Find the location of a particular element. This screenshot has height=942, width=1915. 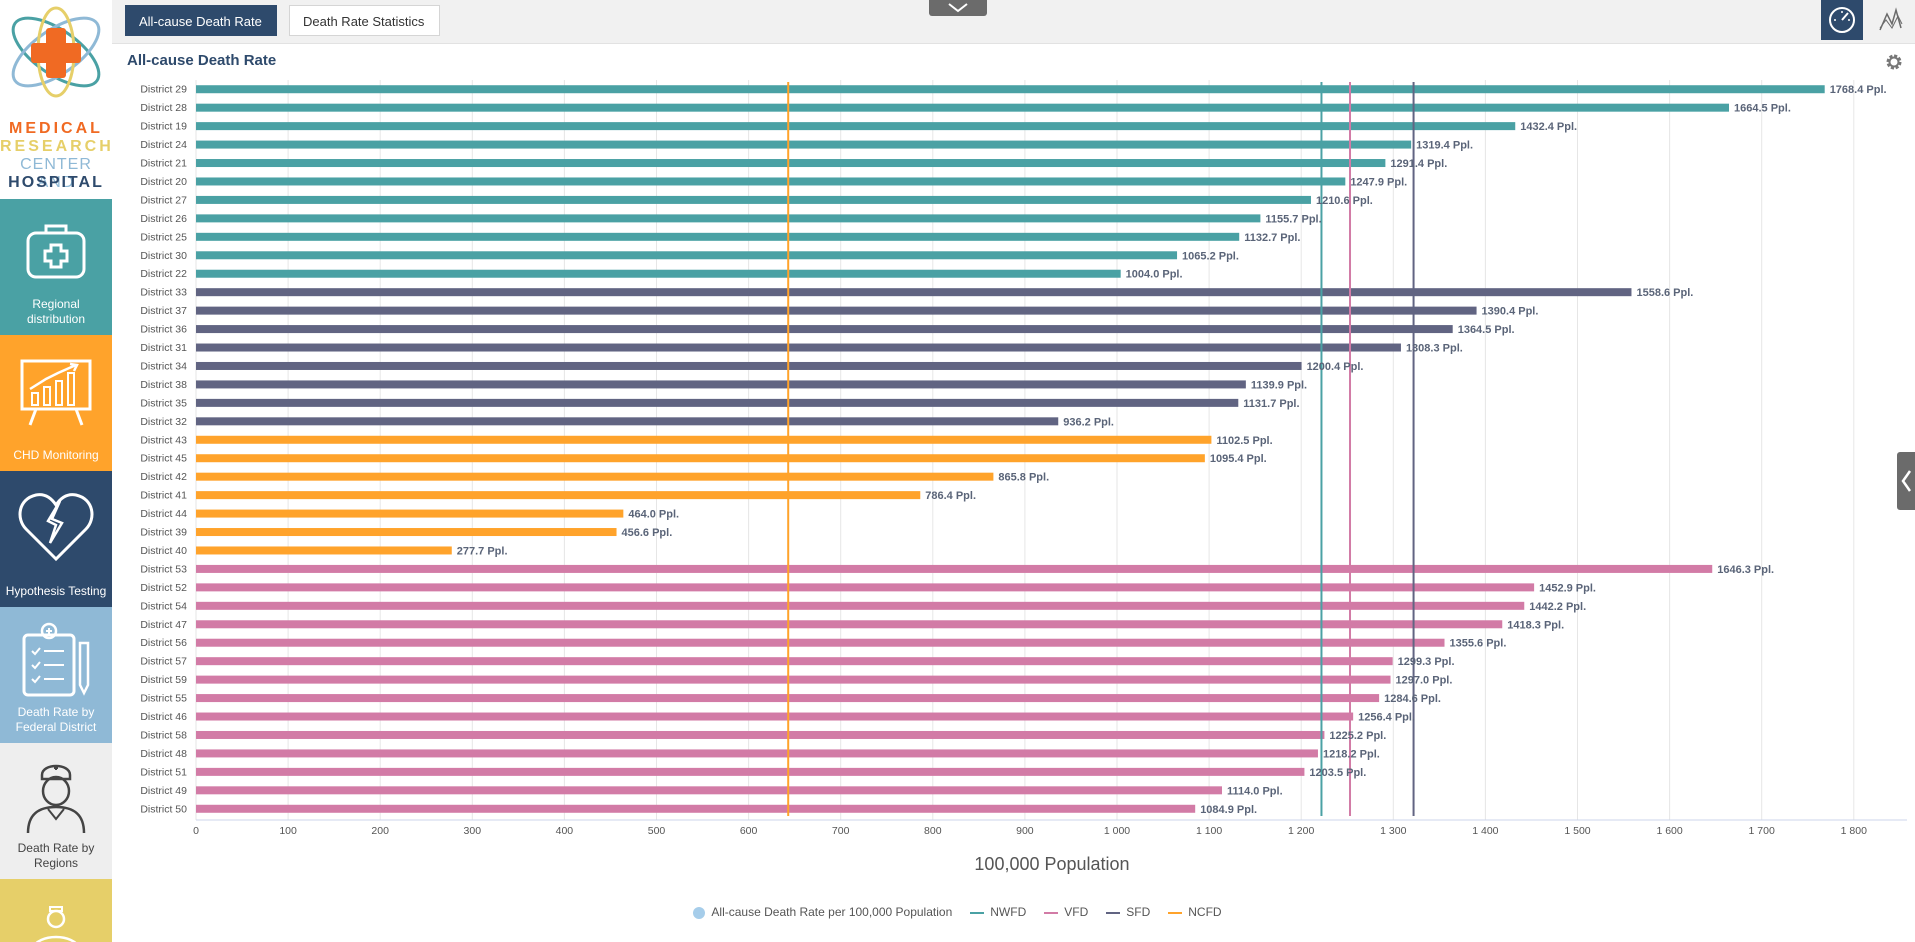

x-tick-label: 900 is located at coordinates (1025, 831).